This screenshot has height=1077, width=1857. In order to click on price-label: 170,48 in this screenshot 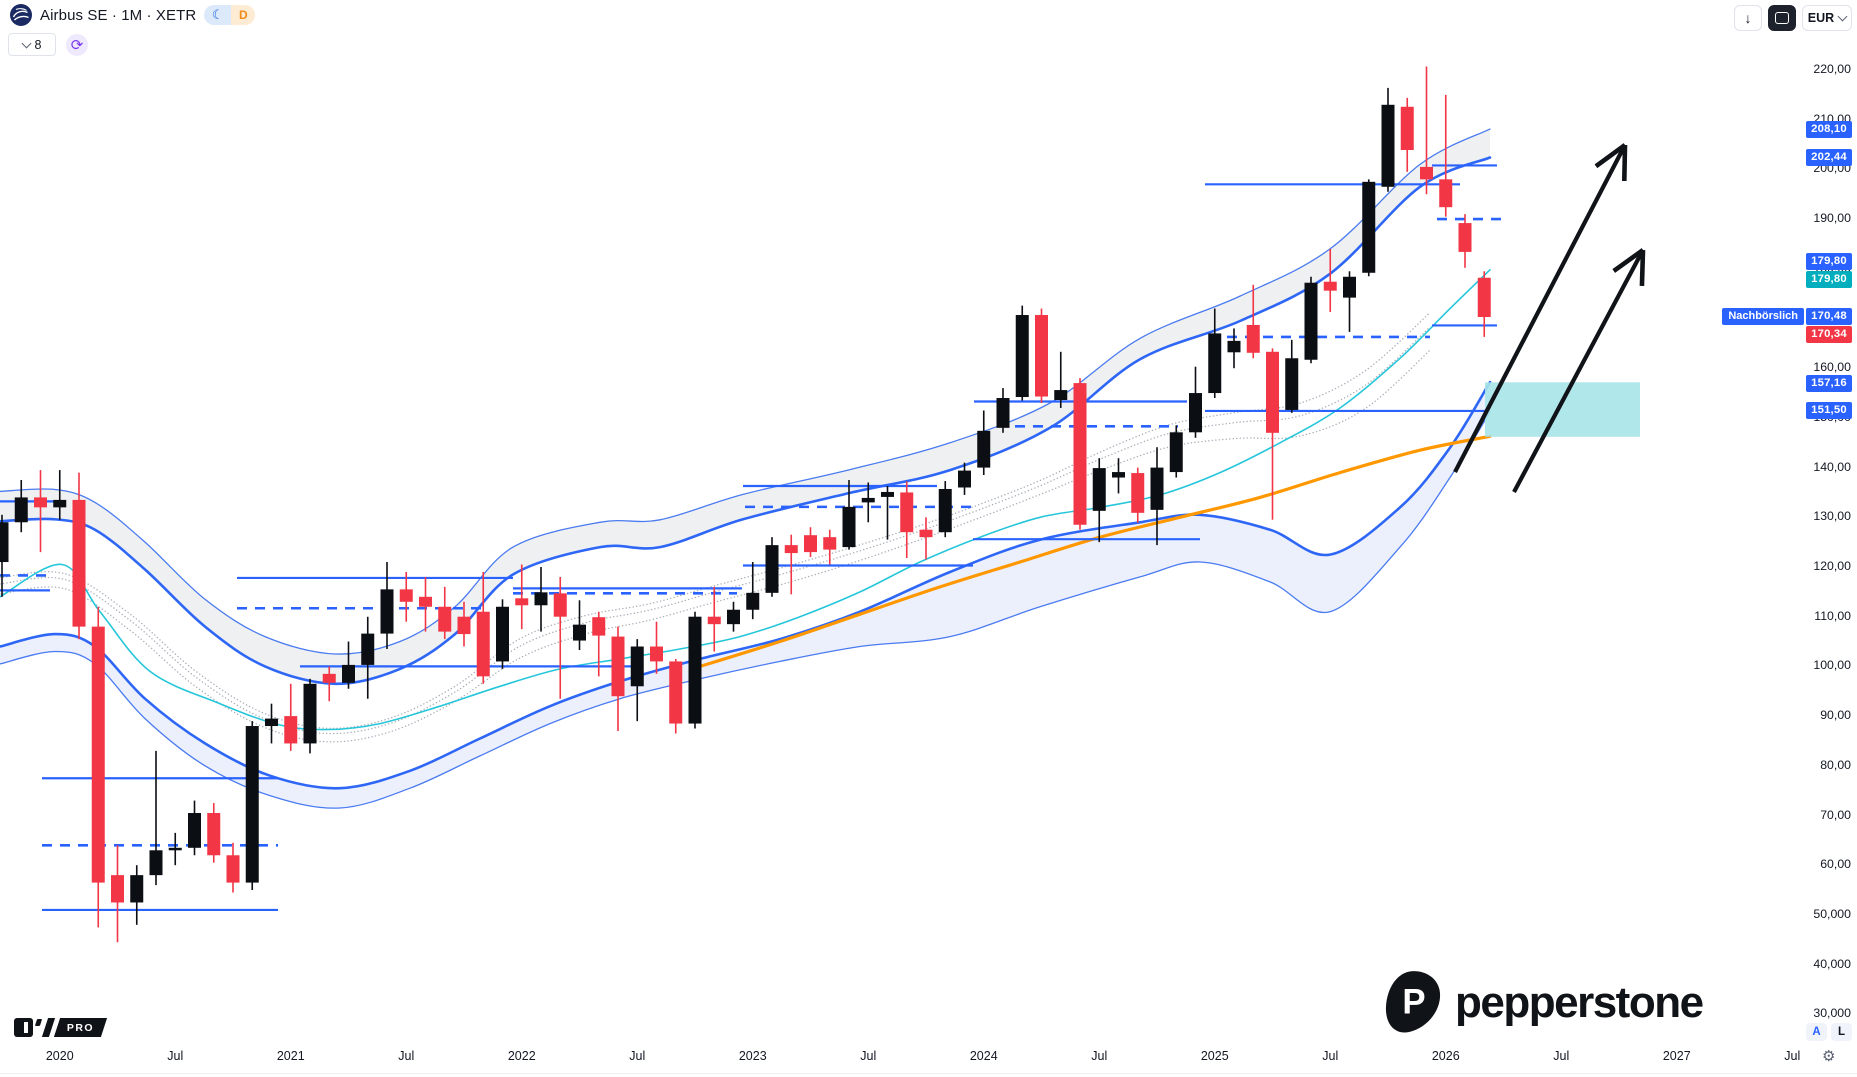, I will do `click(1829, 316)`.